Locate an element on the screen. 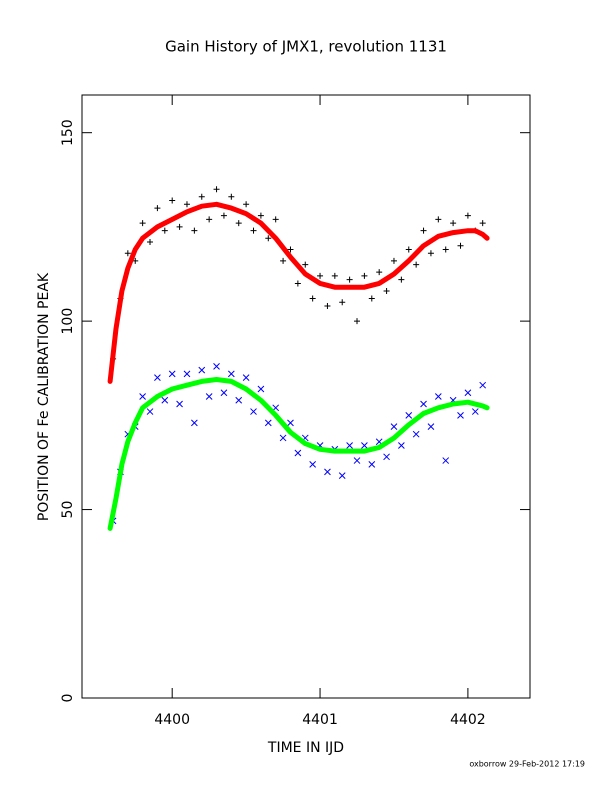 This screenshot has width=612, height=792. y-tick-label: 50 is located at coordinates (68, 510).